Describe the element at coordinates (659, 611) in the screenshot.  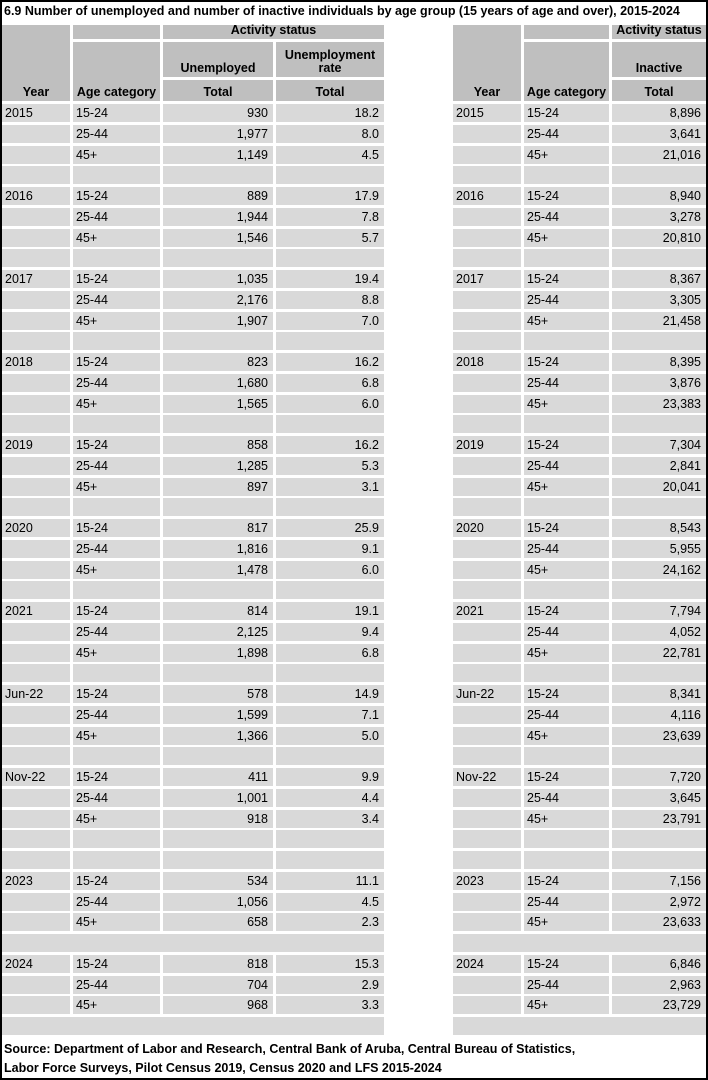
I see `inactive-total-cell: 7,794` at that location.